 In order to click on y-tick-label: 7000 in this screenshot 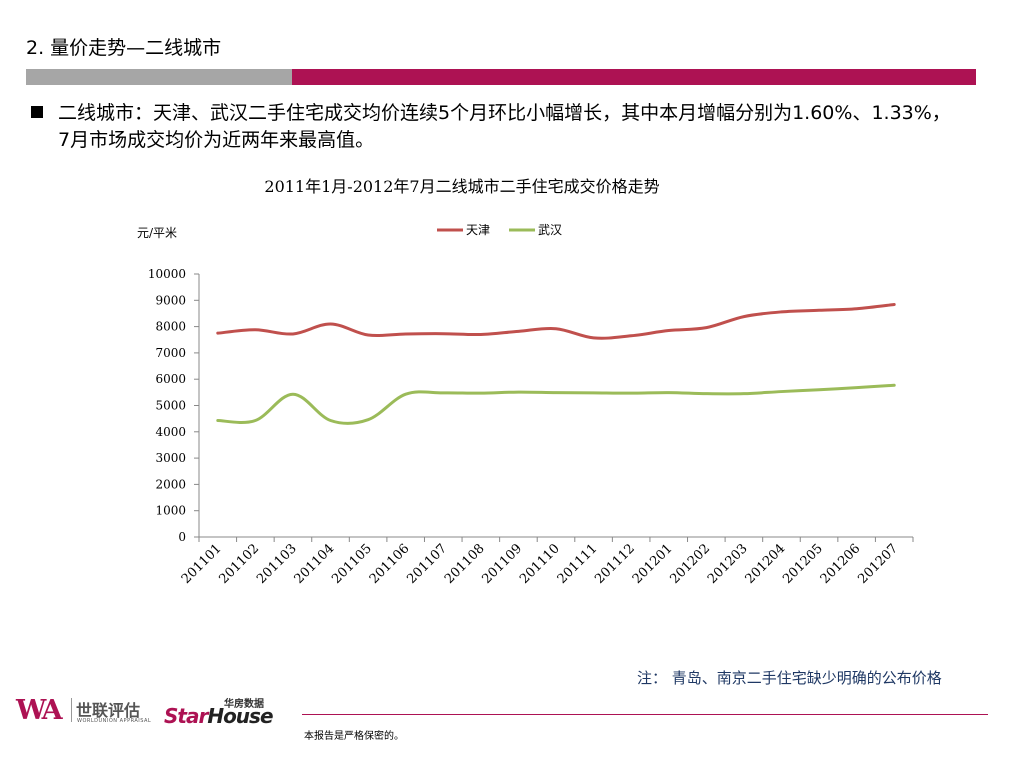, I will do `click(170, 353)`.